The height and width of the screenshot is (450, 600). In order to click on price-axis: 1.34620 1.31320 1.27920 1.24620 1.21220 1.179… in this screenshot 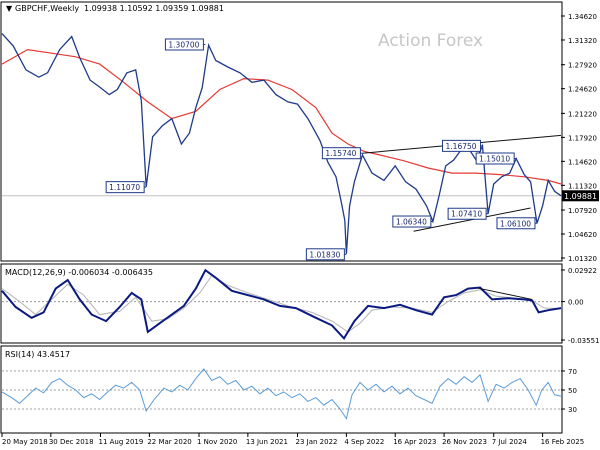, I will do `click(579, 138)`.